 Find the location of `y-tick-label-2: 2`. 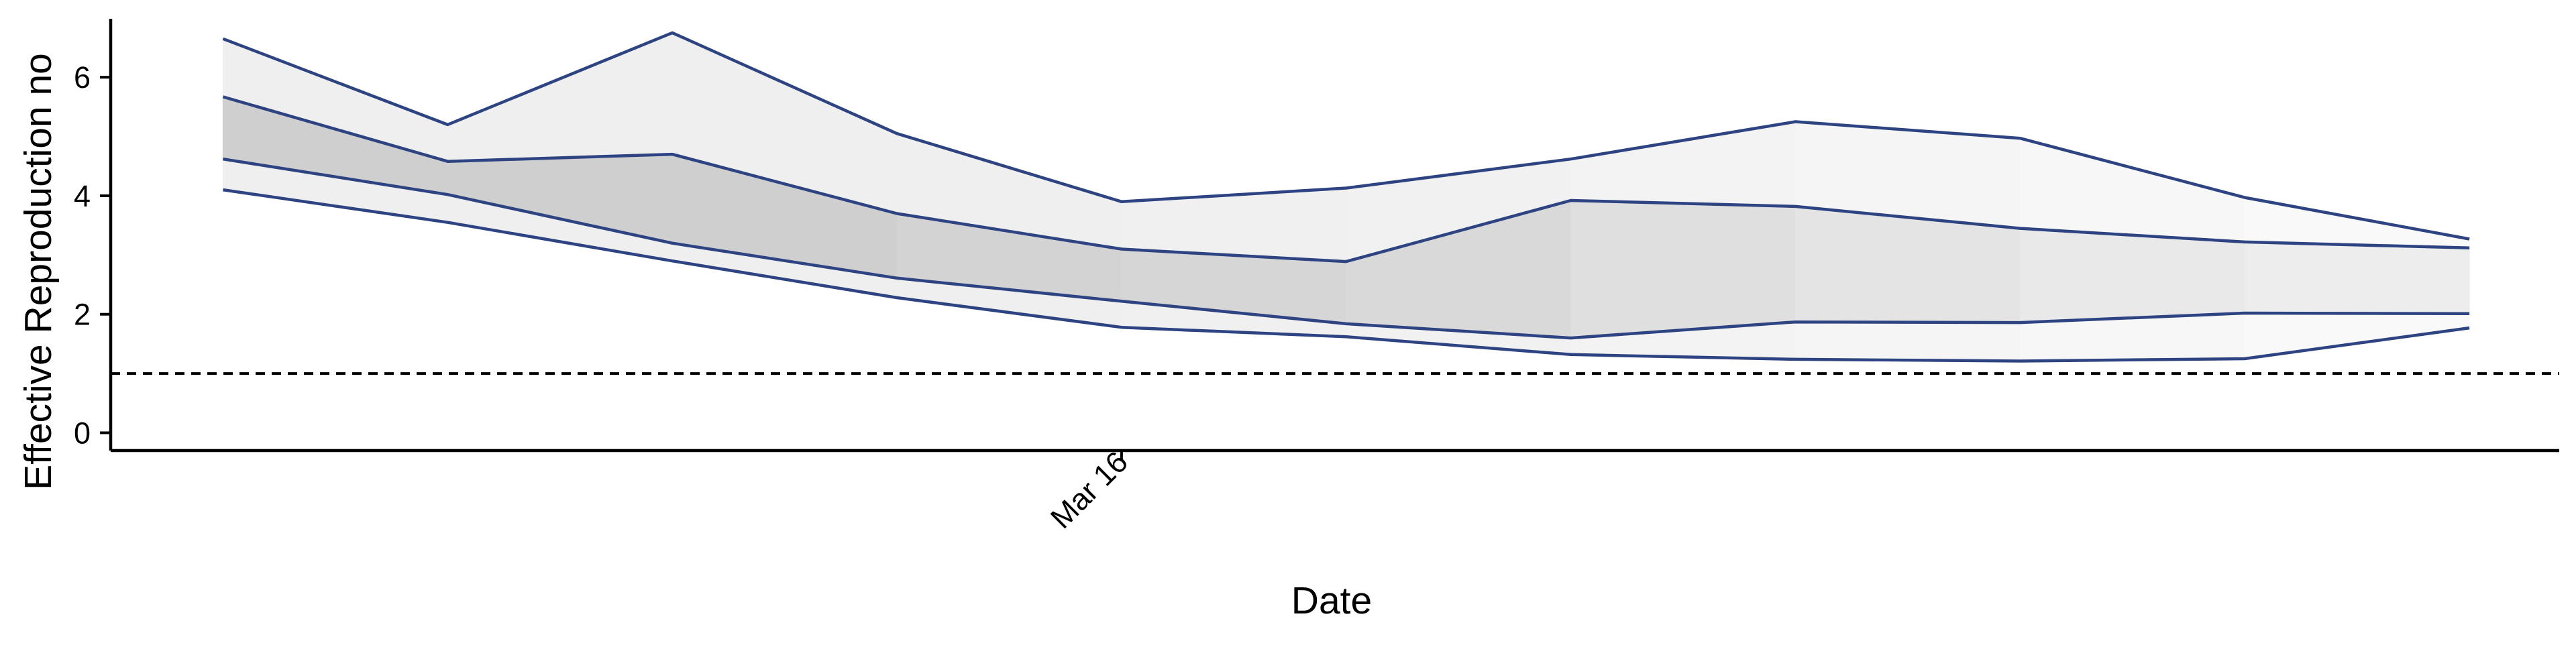

y-tick-label-2: 2 is located at coordinates (82, 315).